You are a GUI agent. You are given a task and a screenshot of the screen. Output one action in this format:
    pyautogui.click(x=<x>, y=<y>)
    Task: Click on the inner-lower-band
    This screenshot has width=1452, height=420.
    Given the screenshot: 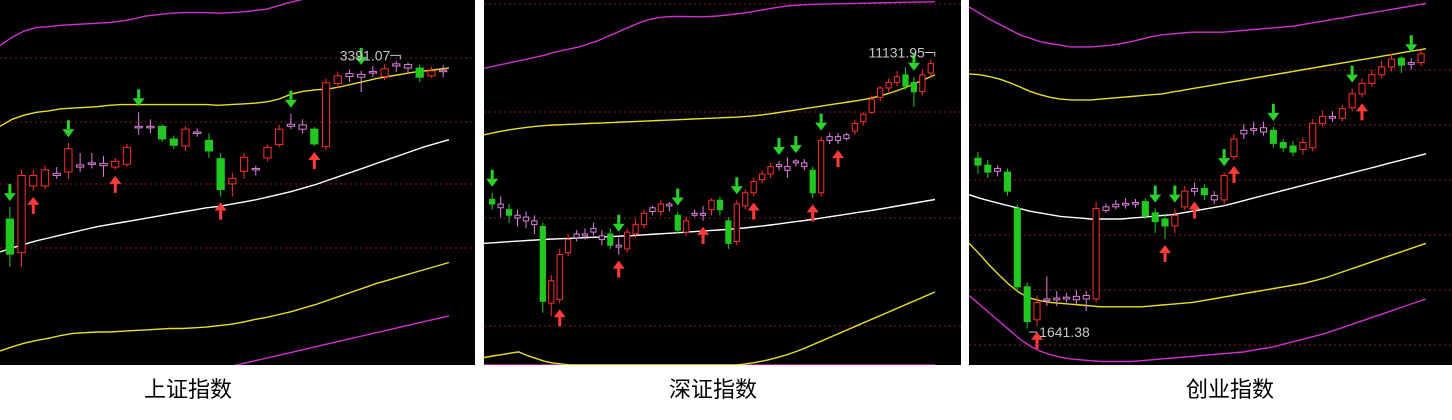 What is the action you would take?
    pyautogui.click(x=225, y=306)
    